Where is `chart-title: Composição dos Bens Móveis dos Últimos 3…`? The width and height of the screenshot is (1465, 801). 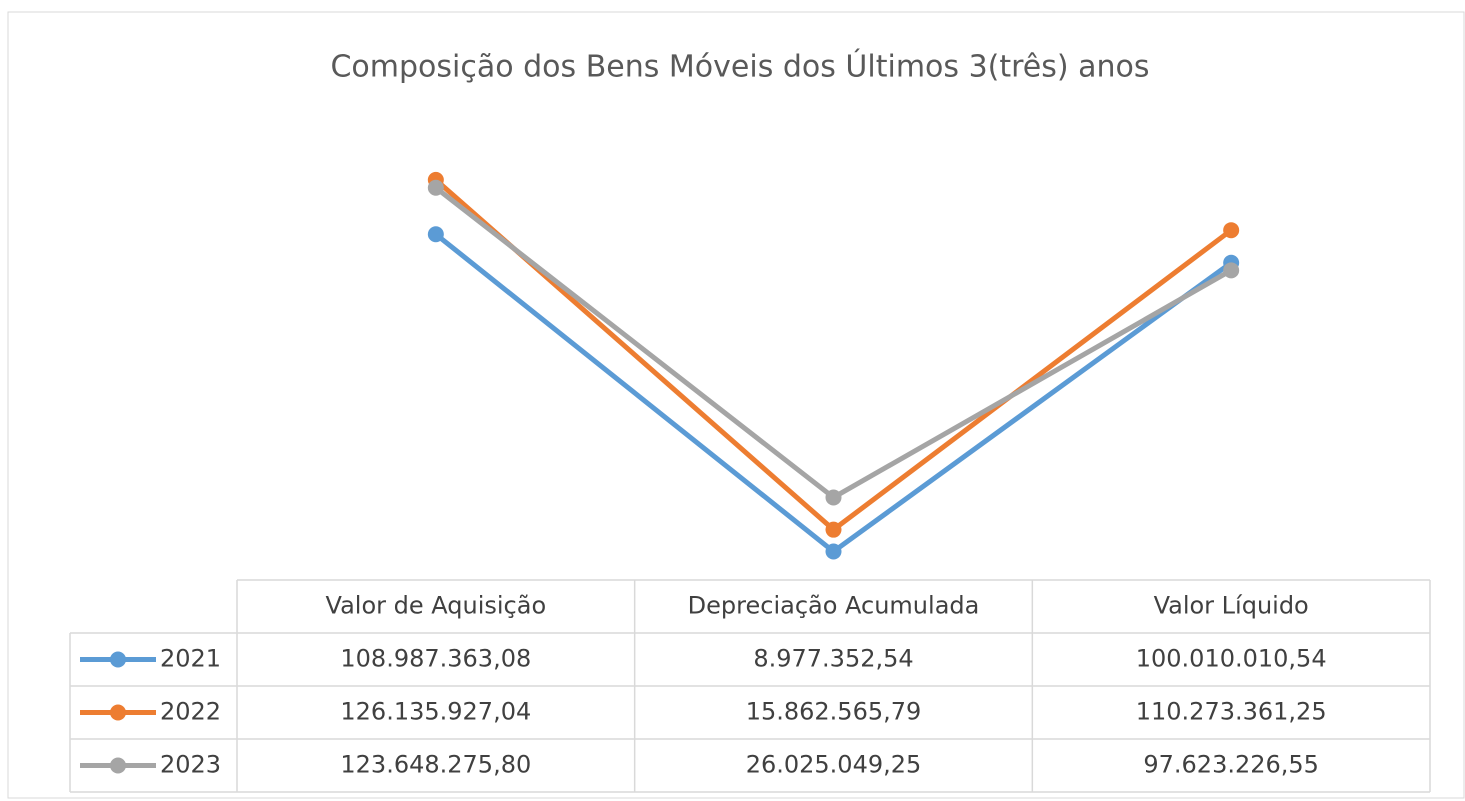
chart-title: Composição dos Bens Móveis dos Últimos 3… is located at coordinates (739, 66).